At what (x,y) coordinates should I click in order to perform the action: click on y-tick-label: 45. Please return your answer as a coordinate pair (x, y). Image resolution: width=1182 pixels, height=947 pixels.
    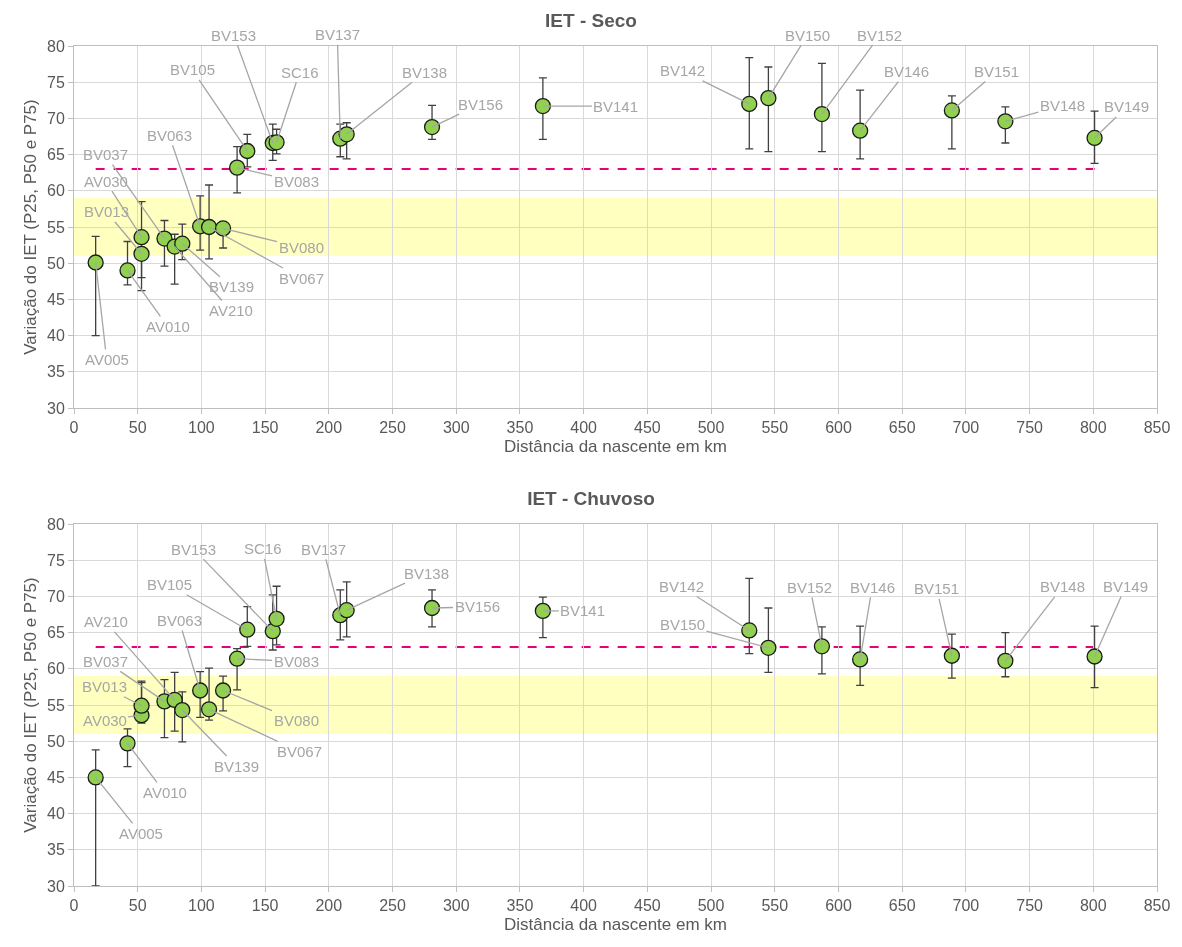
    Looking at the image, I should click on (56, 777).